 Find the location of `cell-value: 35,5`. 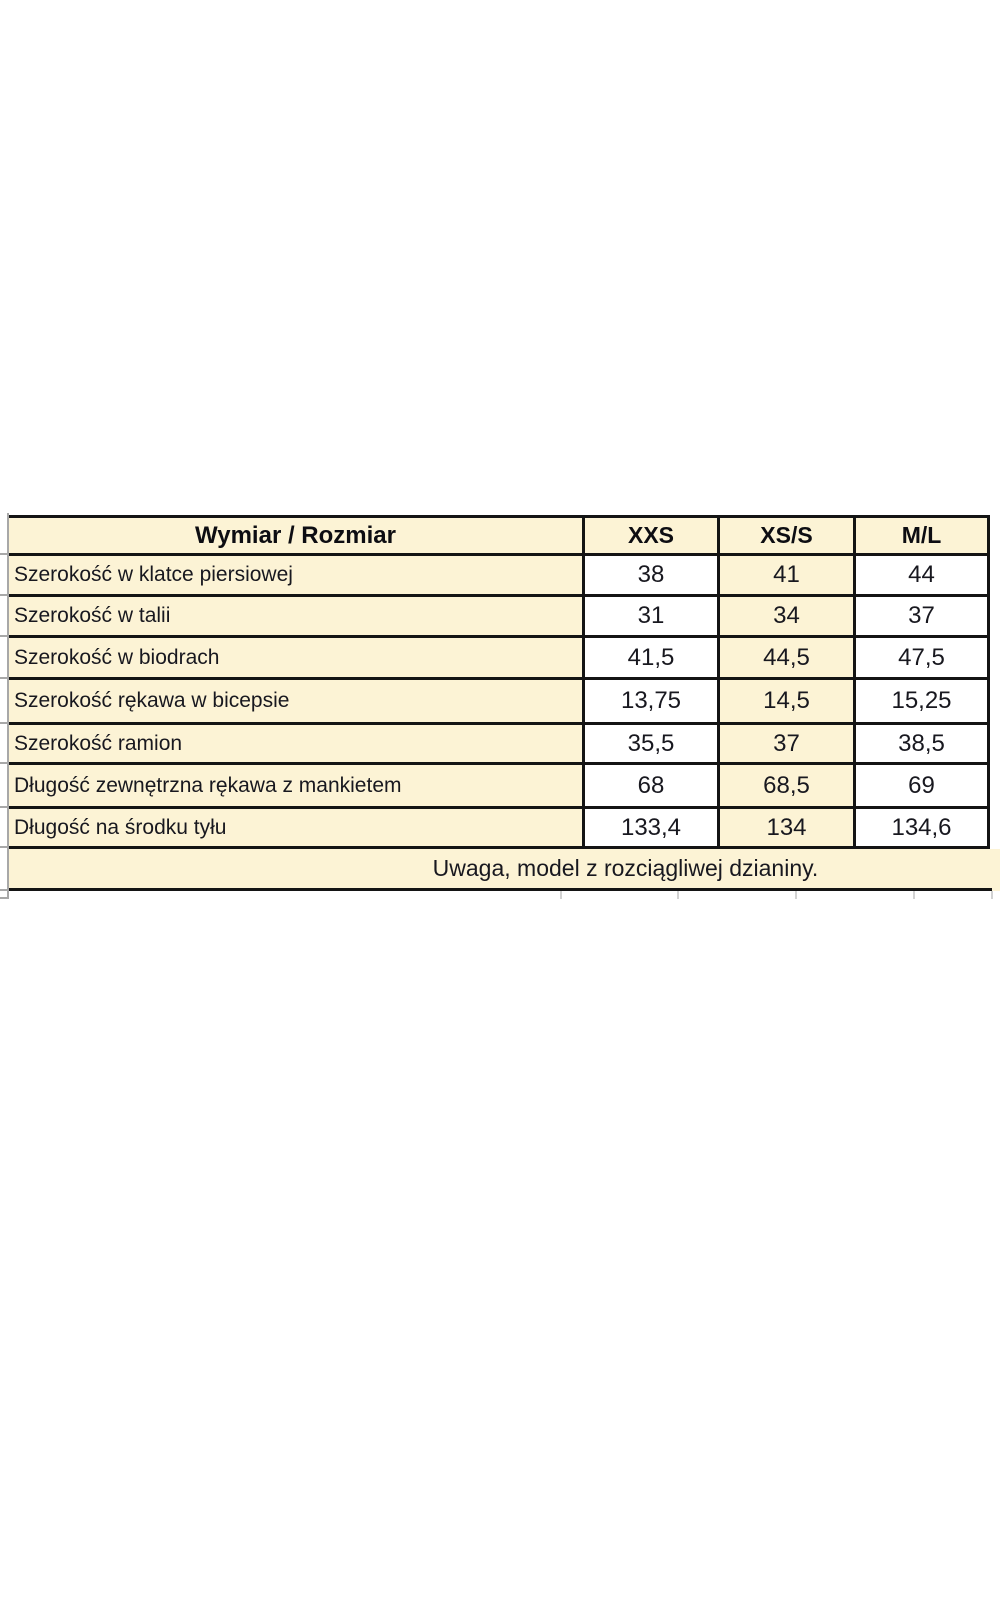

cell-value: 35,5 is located at coordinates (649, 745).